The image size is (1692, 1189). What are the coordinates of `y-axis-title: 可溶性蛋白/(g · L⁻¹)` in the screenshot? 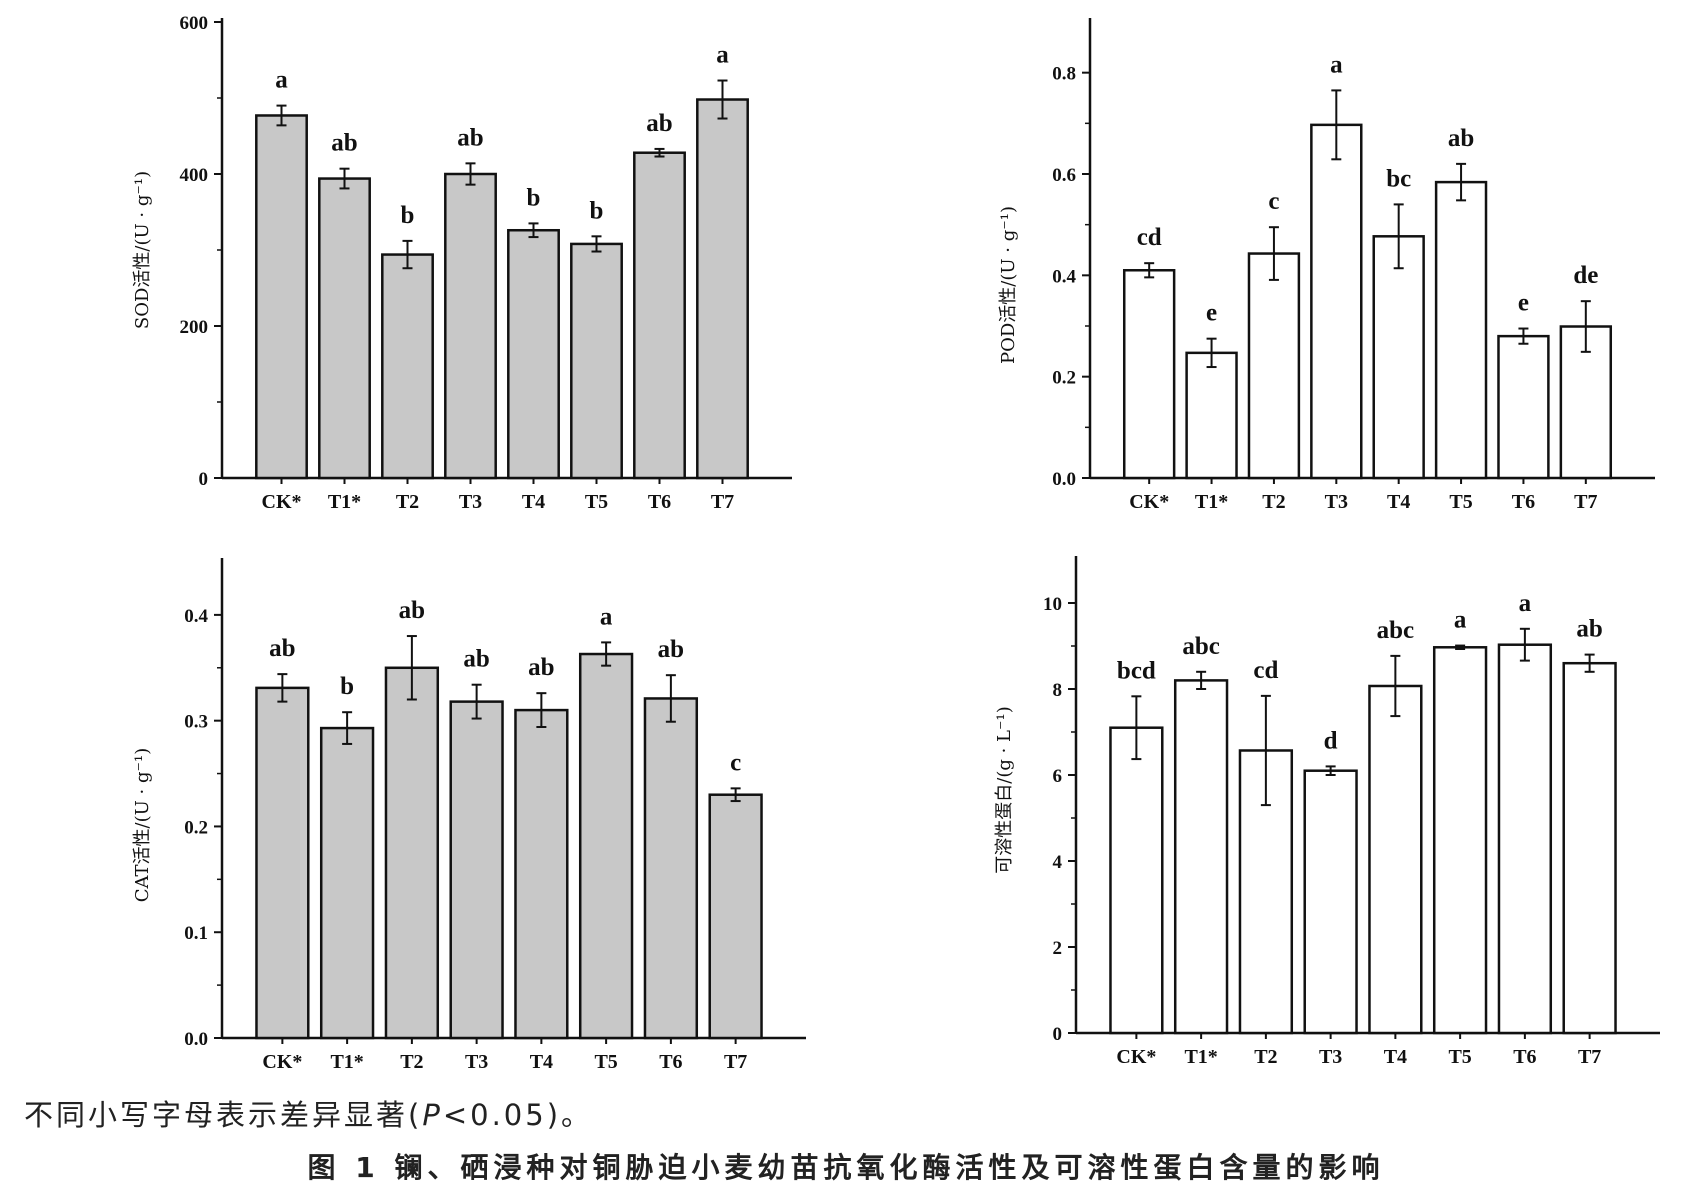 It's located at (1004, 789).